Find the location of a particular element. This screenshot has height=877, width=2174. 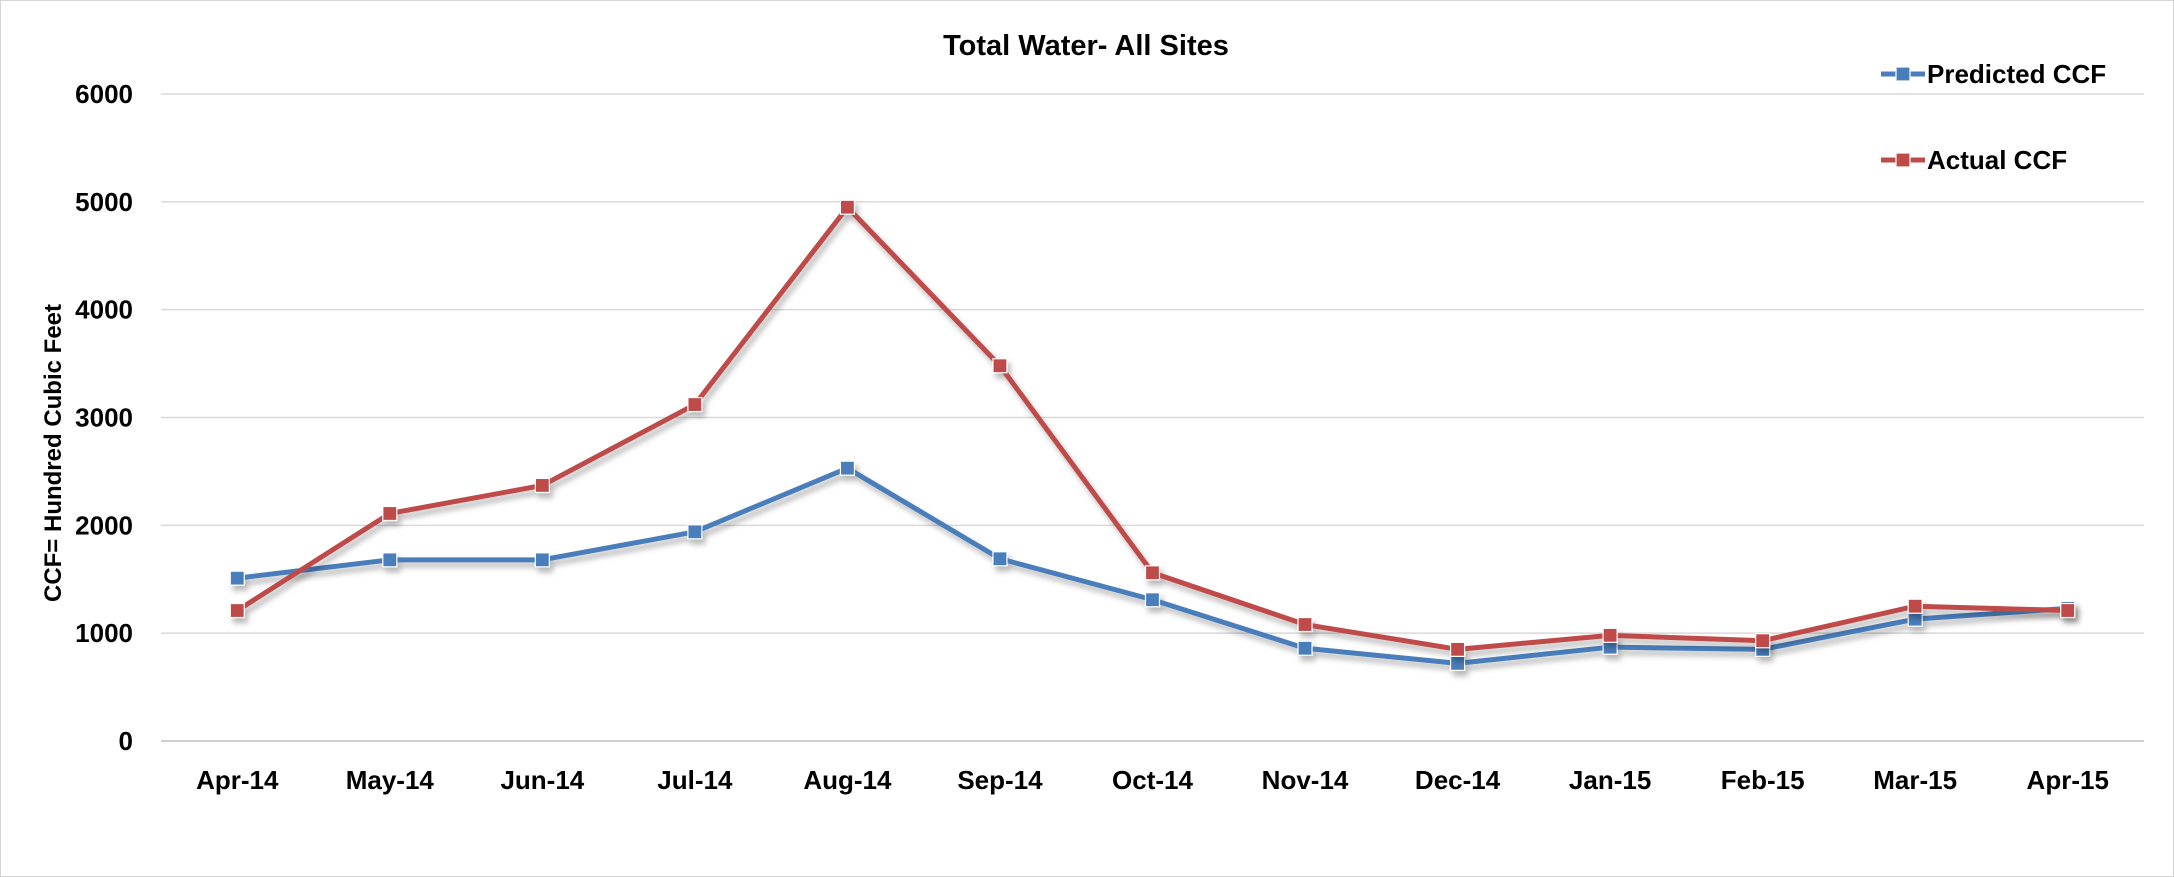

y-tick-label: 0 is located at coordinates (126, 741).